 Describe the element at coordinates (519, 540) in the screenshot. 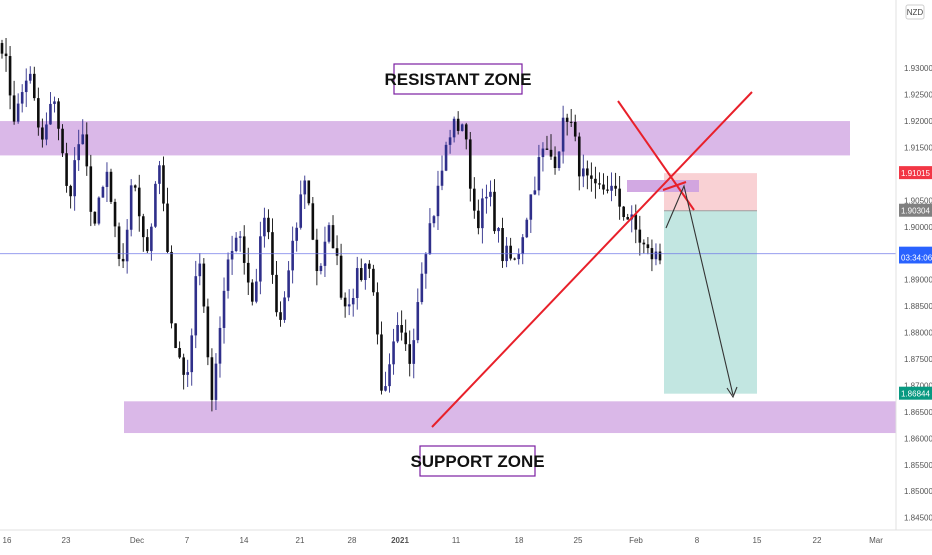

I see `x-tick-label: 18` at that location.